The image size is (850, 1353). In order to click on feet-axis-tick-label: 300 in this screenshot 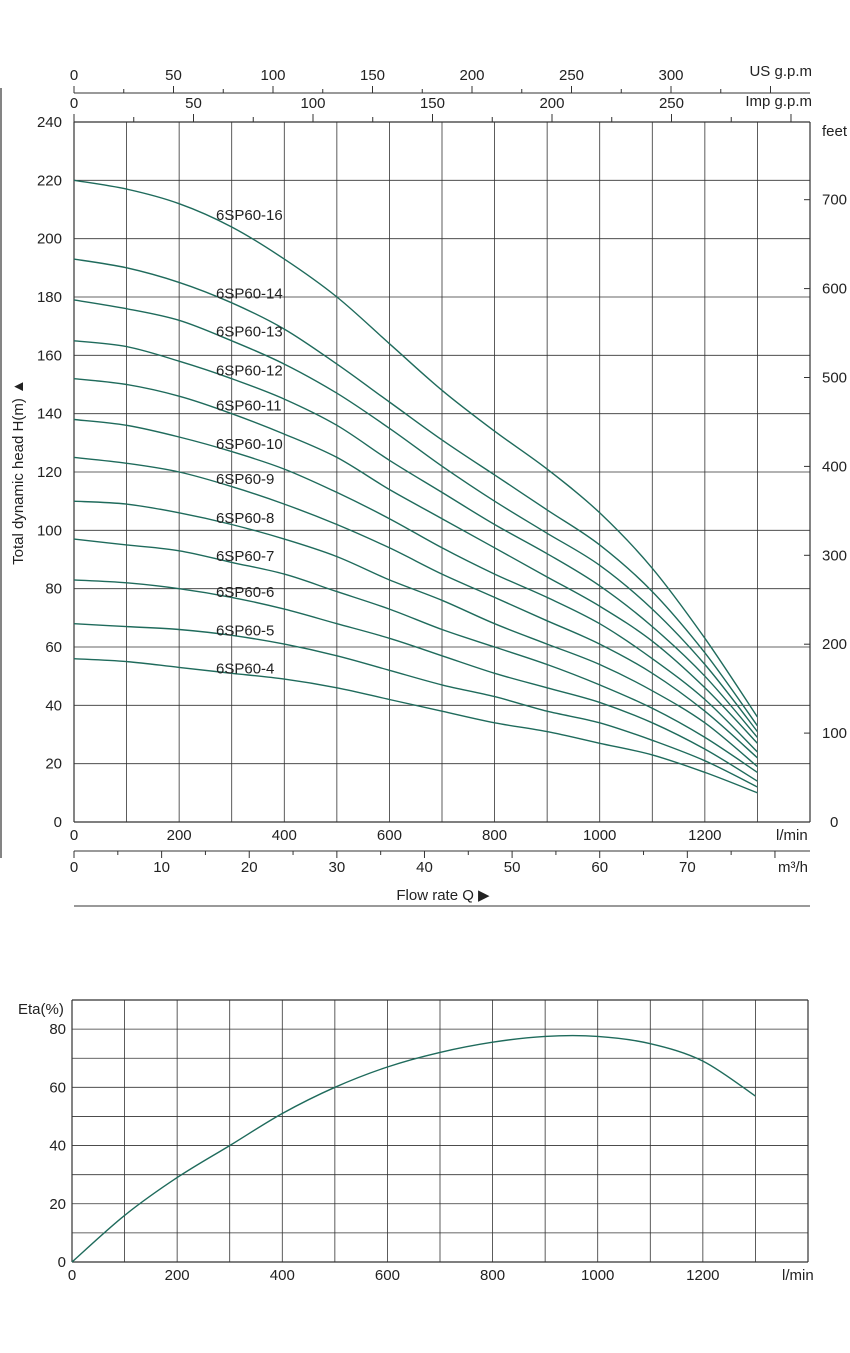, I will do `click(834, 555)`.